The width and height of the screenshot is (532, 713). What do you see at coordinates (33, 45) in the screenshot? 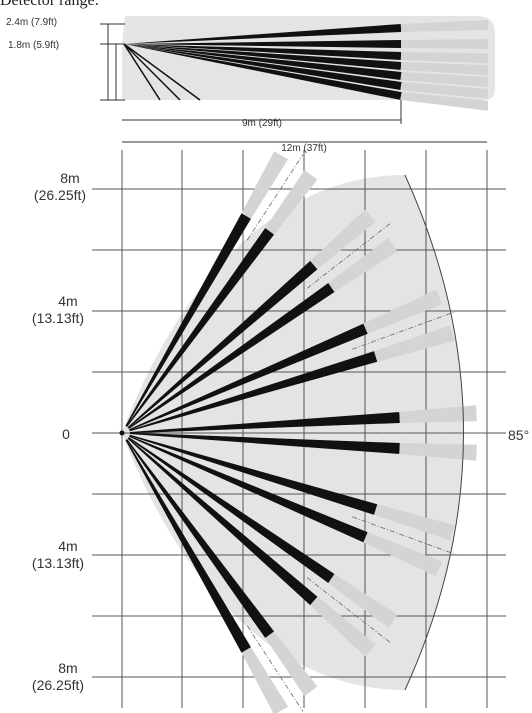
I see `height-mount-label: 1.8m (5.9ft)` at bounding box center [33, 45].